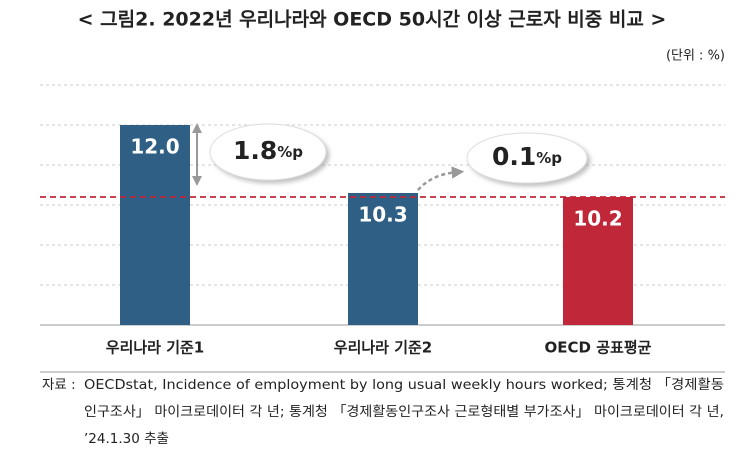 The width and height of the screenshot is (745, 452). Describe the element at coordinates (695, 56) in the screenshot. I see `unit-label: (단위 : %)` at that location.